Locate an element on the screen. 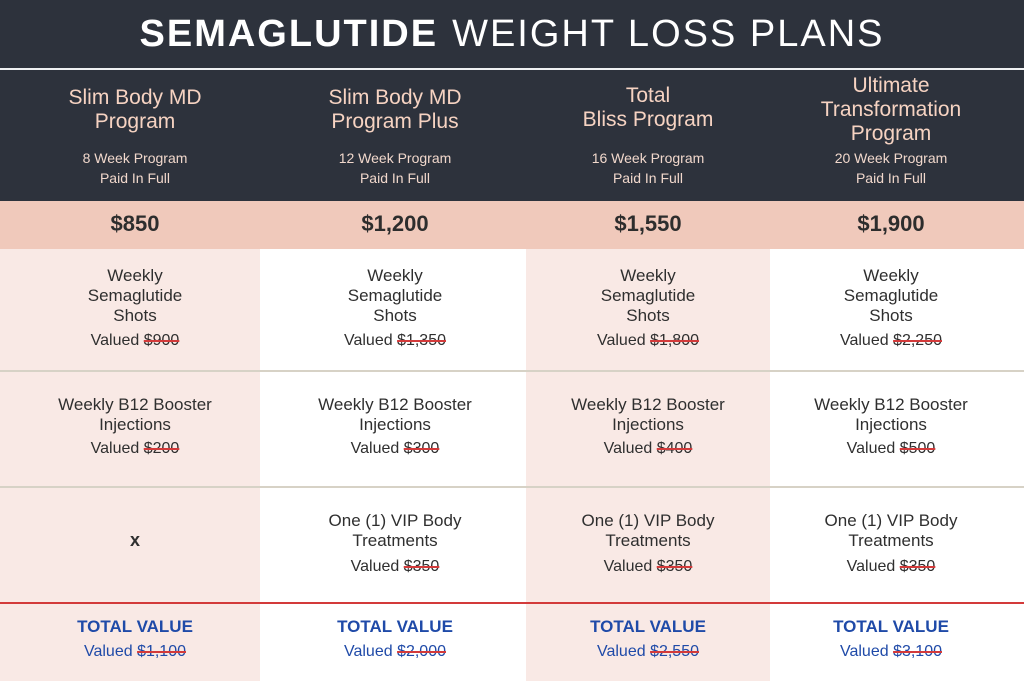 The height and width of the screenshot is (681, 1024). total-cell-3: TOTAL VALUE Valued $2,550 is located at coordinates (648, 639).